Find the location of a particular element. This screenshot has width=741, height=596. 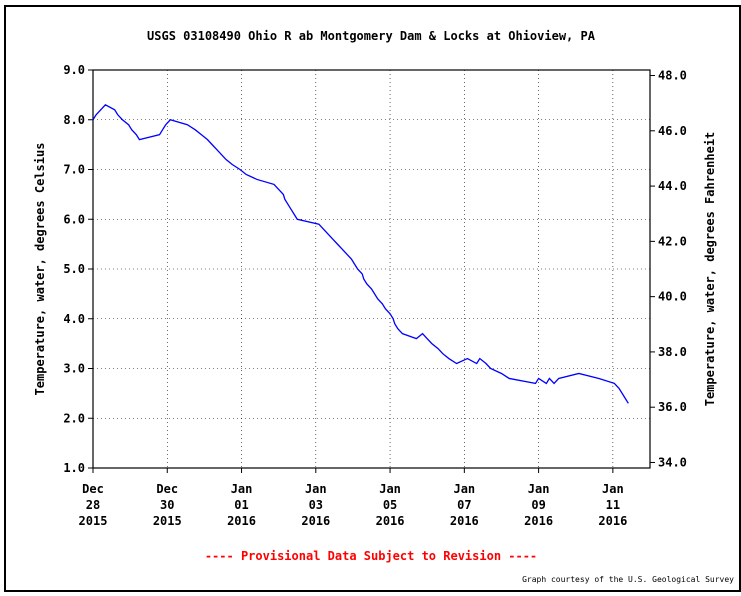

y-tick-label: 5.0 is located at coordinates (74, 269).